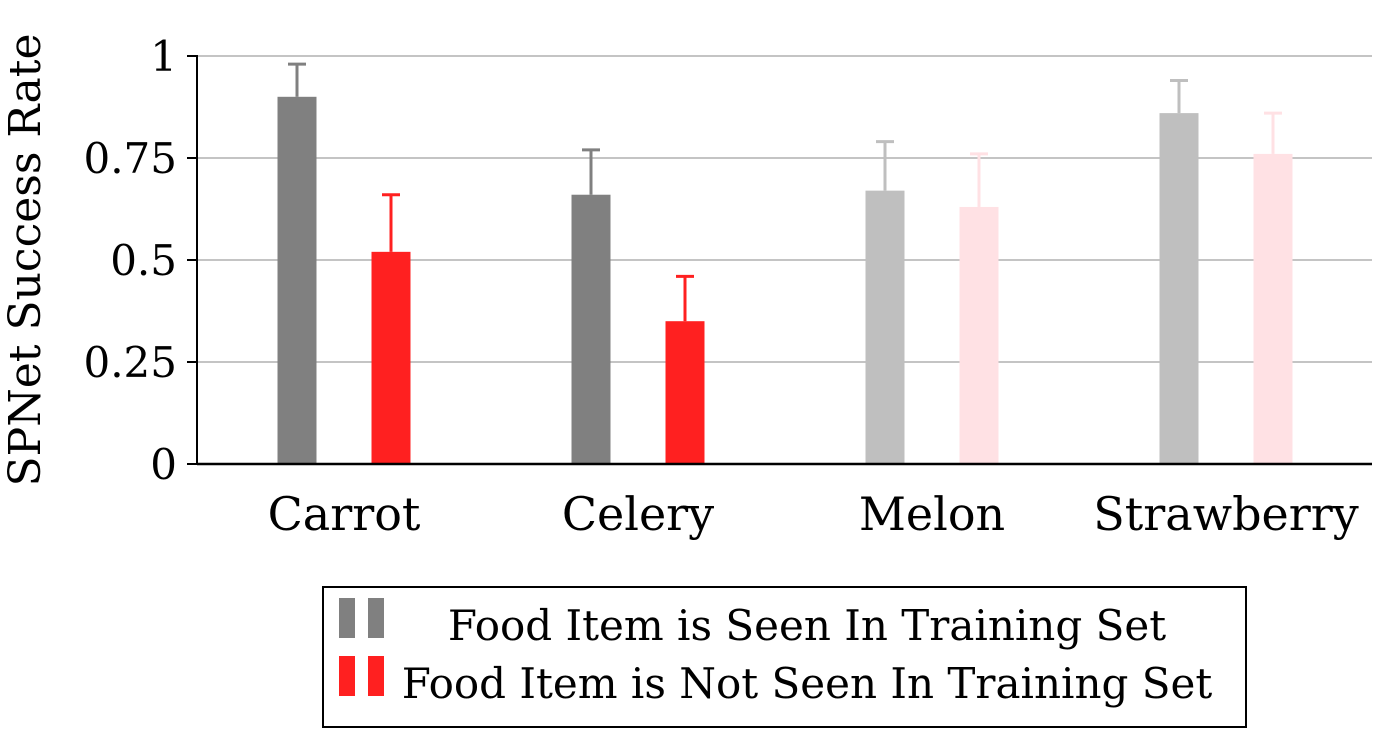 The width and height of the screenshot is (1382, 739). I want to click on legend-box, so click(784, 657).